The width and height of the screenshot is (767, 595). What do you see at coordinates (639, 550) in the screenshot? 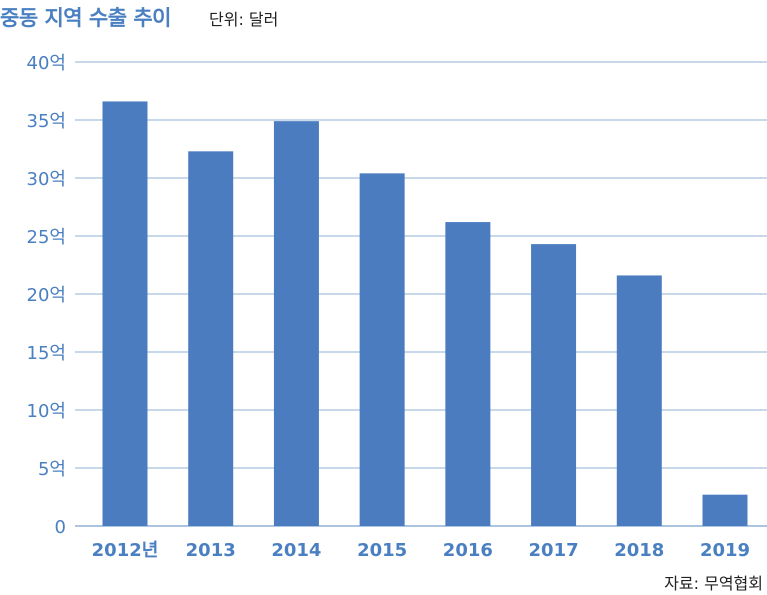
I see `x-tick-label: 2018` at bounding box center [639, 550].